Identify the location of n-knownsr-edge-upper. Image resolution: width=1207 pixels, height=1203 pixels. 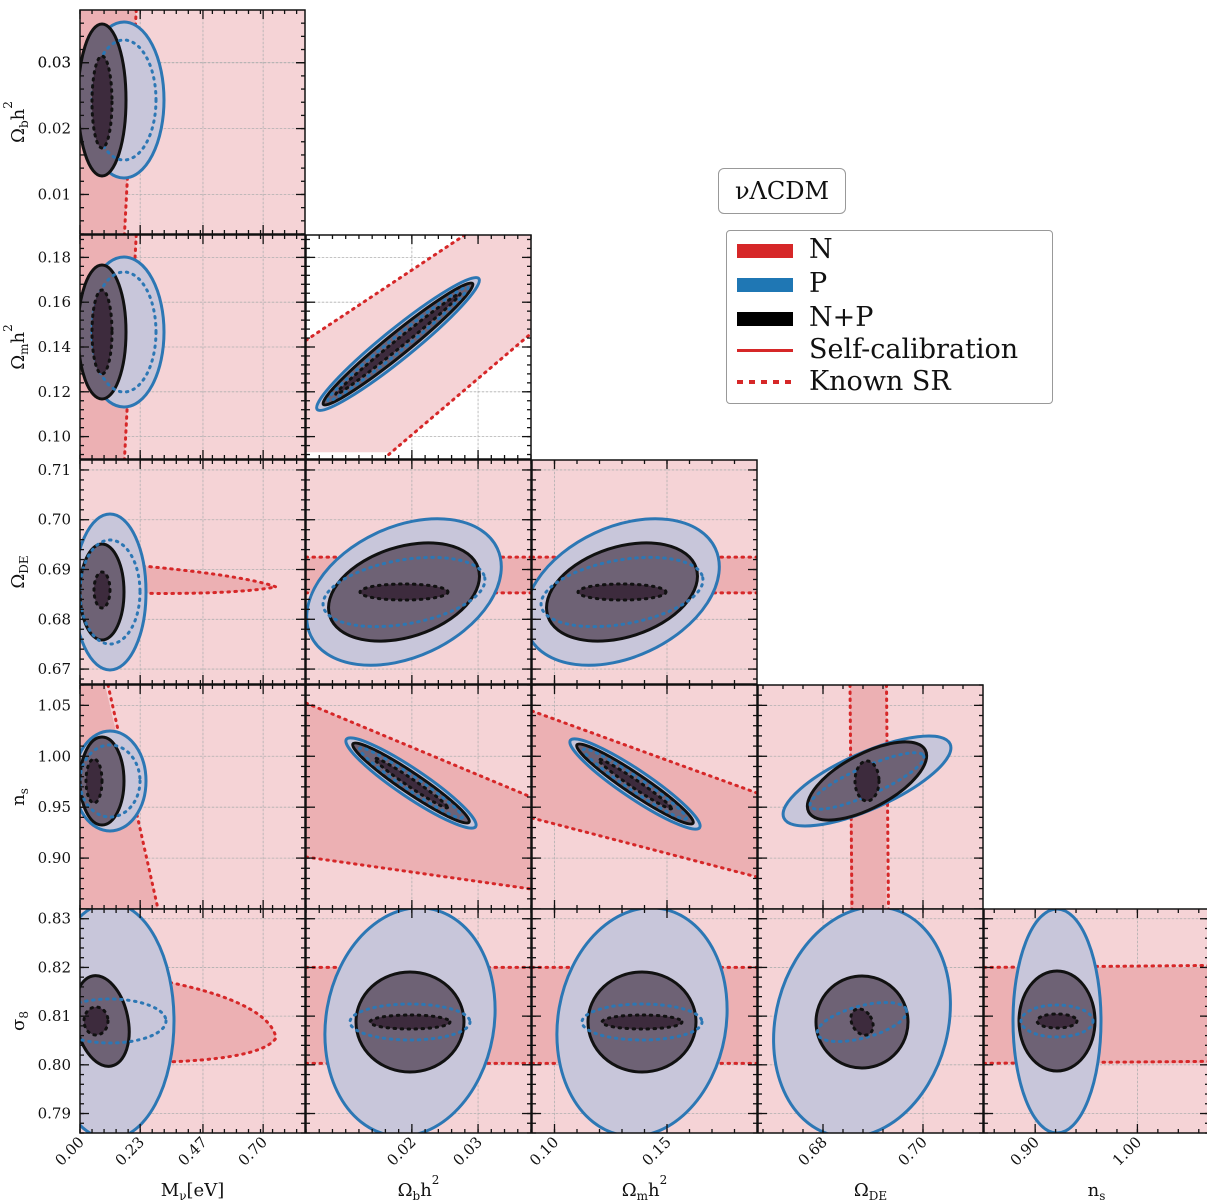
(387, 288).